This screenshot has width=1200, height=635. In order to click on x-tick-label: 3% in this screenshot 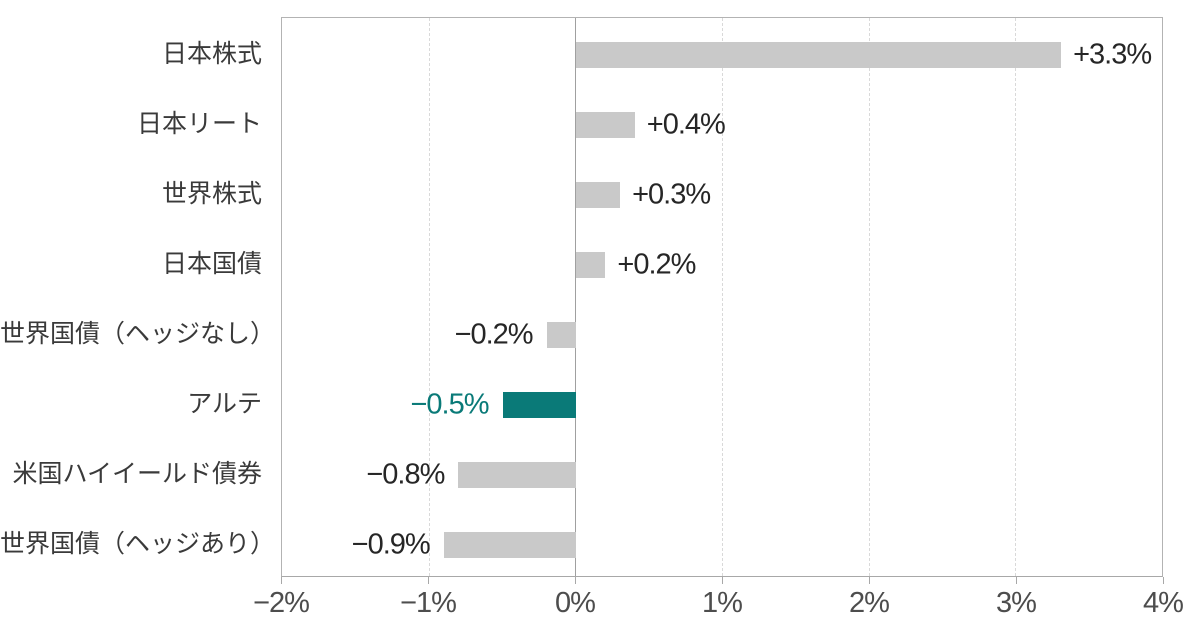, I will do `click(1016, 603)`.